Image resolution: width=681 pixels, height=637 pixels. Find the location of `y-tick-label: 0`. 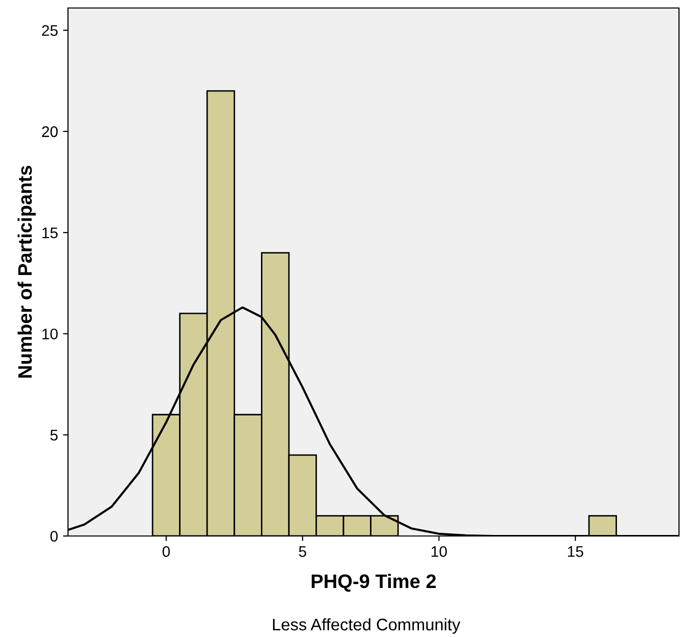

y-tick-label: 0 is located at coordinates (54, 536).